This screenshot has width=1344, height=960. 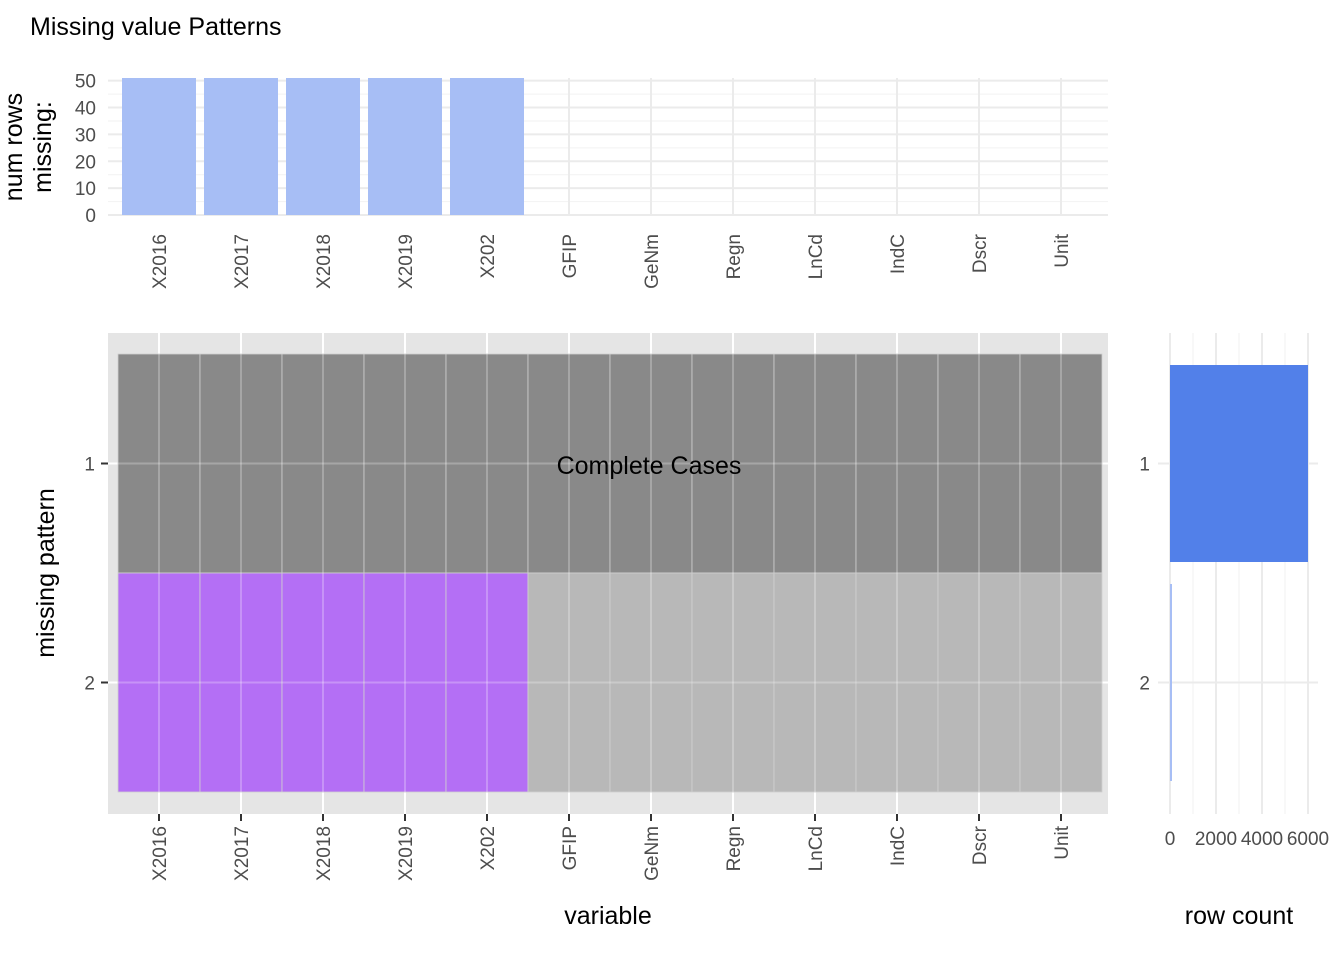 What do you see at coordinates (487, 146) in the screenshot?
I see `top-bar-X202` at bounding box center [487, 146].